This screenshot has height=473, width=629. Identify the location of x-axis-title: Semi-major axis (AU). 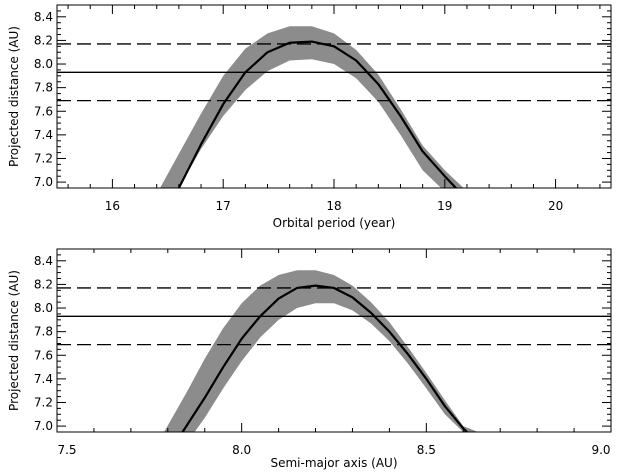
(333, 463).